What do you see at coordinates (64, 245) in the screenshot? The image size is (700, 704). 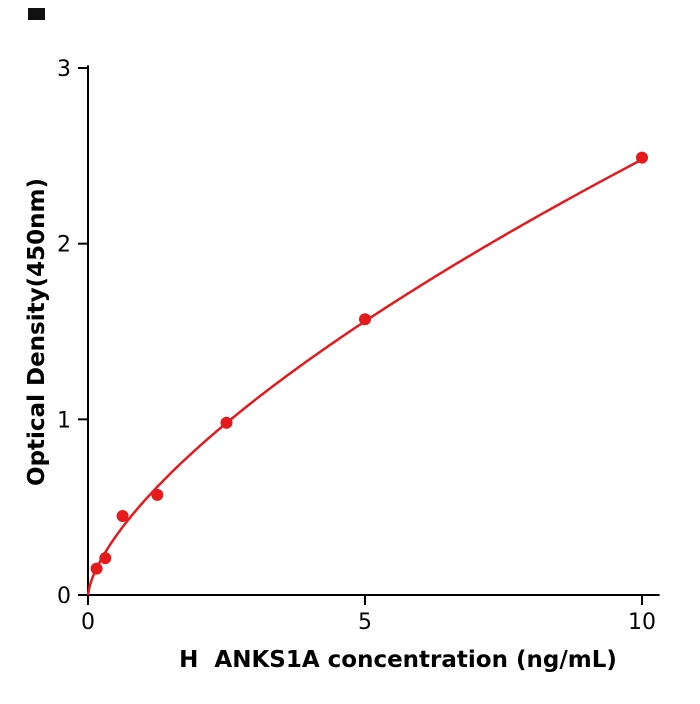 I see `y-tick-label: 2` at bounding box center [64, 245].